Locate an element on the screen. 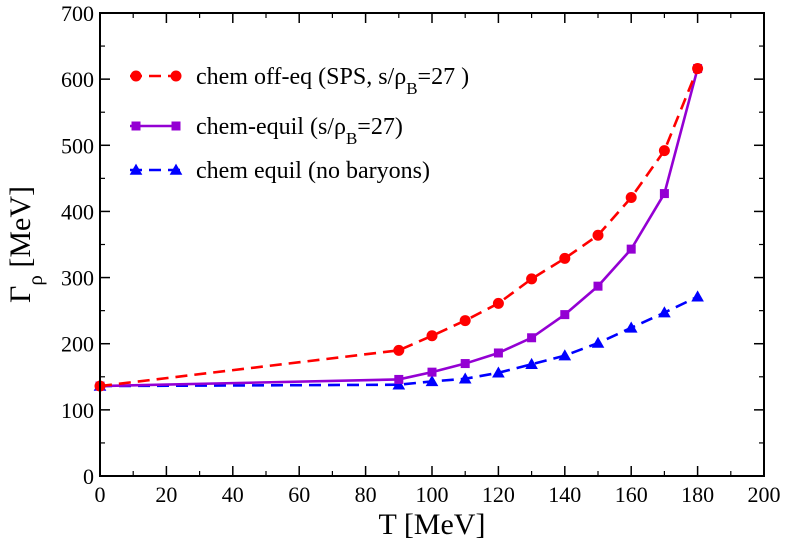 The image size is (789, 542). series-line is located at coordinates (399, 341).